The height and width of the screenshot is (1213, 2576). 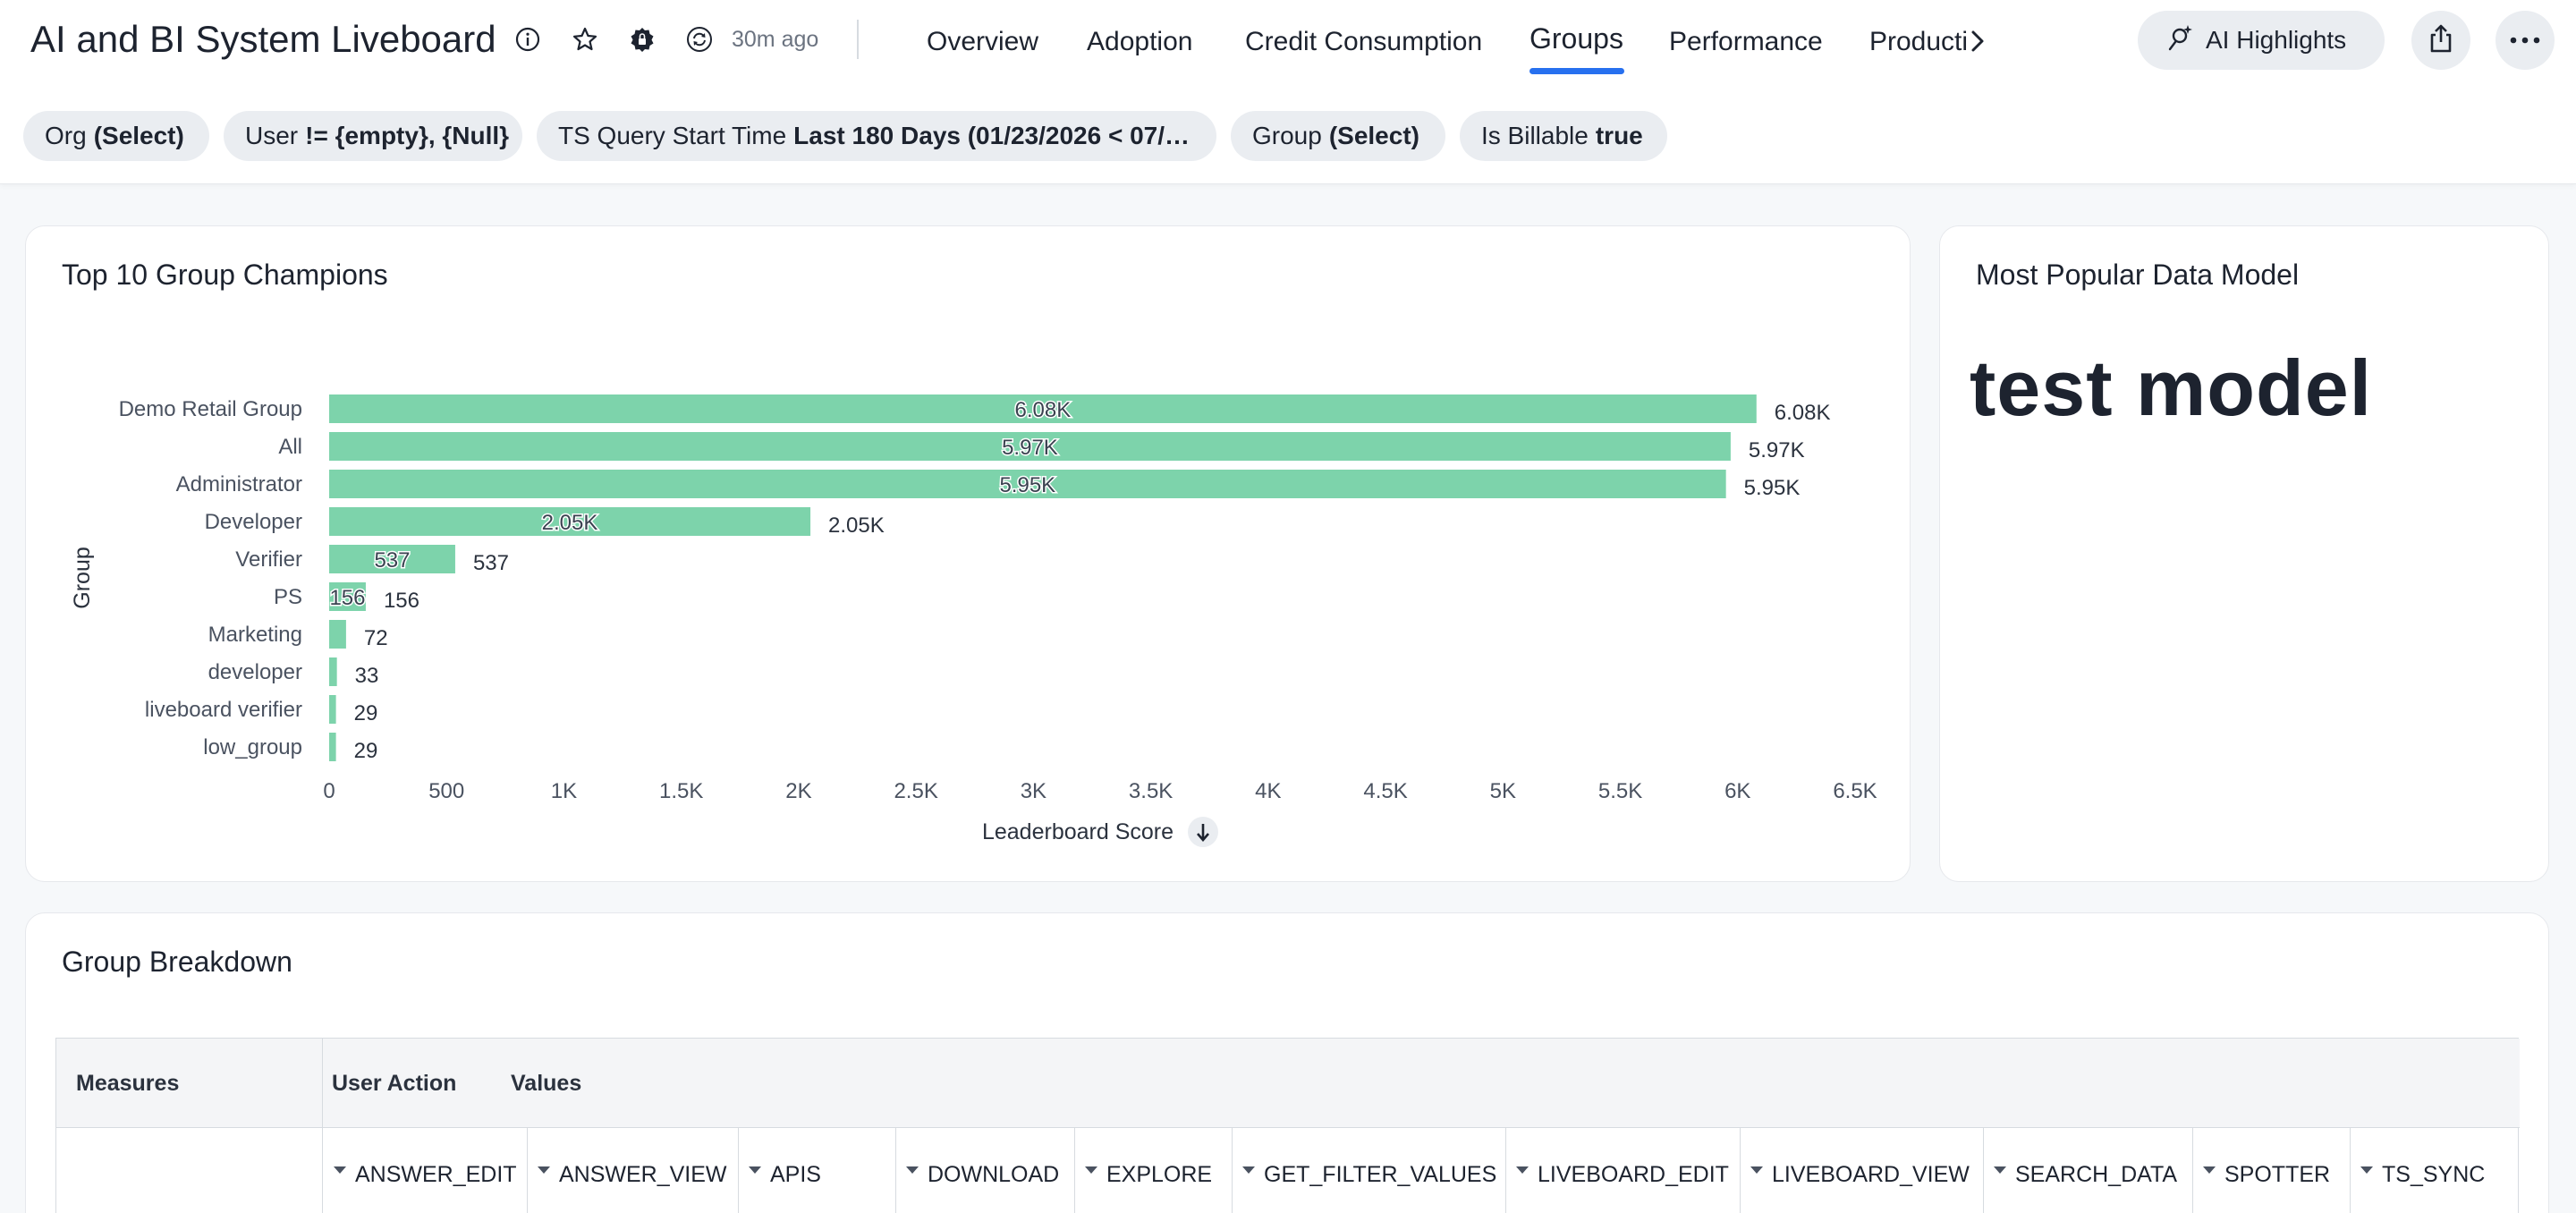 I want to click on pivot-column-header: APIS, so click(x=785, y=1175).